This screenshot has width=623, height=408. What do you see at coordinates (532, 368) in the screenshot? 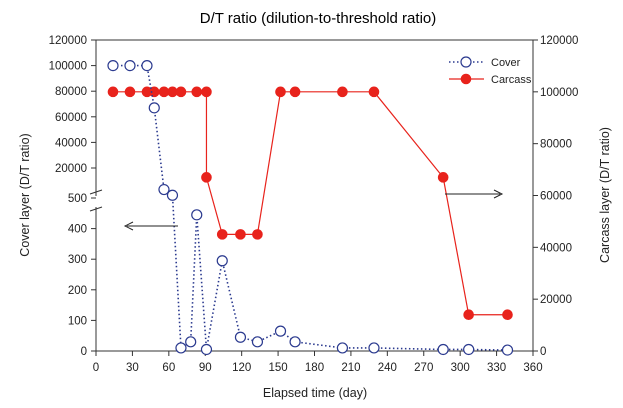
I see `x-tick-label: 360` at bounding box center [532, 368].